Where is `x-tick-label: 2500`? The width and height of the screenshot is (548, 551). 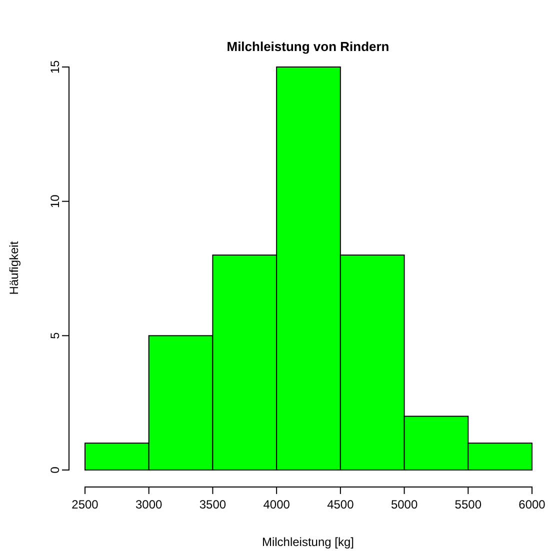 x-tick-label: 2500 is located at coordinates (85, 505).